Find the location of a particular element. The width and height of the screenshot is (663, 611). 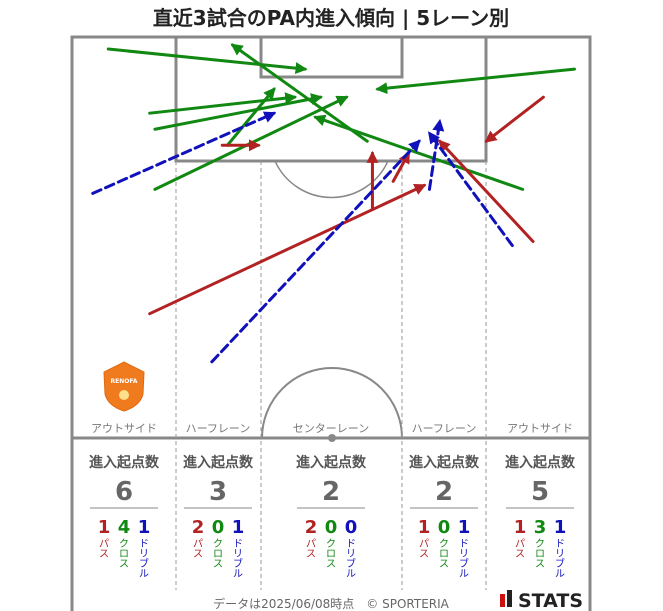

club-logo-emblem is located at coordinates (124, 395).